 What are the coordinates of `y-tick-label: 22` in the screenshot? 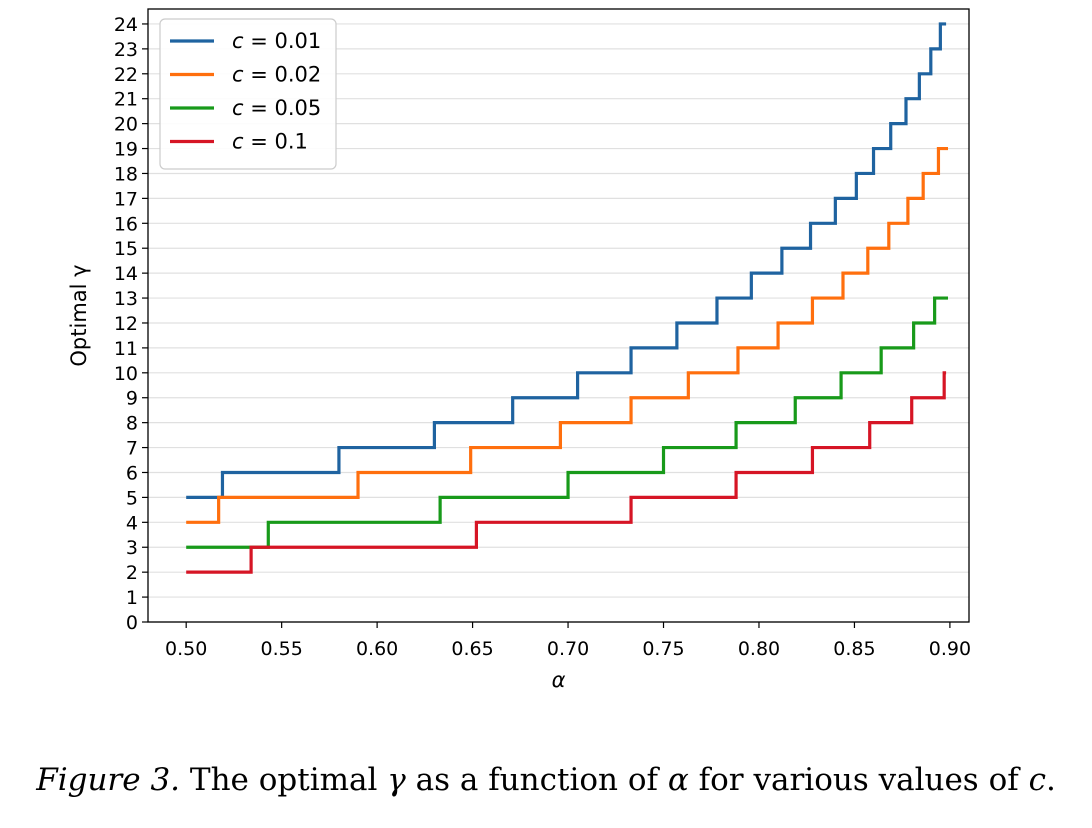 It's located at (126, 75).